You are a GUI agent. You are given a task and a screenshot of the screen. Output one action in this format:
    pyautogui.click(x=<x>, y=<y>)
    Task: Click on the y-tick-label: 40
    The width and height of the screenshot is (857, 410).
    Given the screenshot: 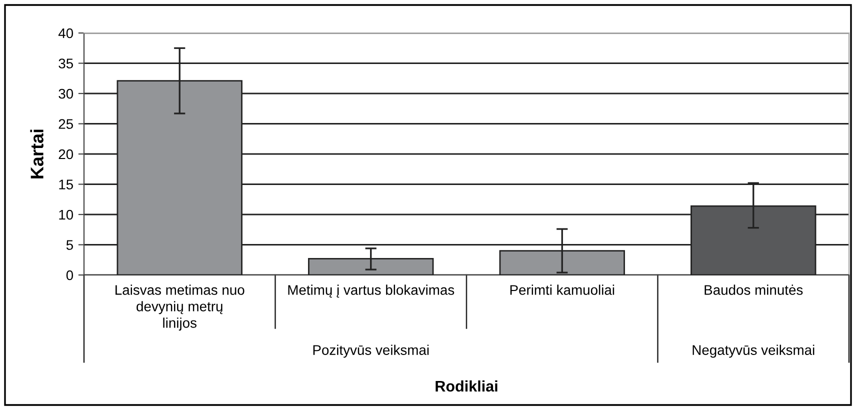 What is the action you would take?
    pyautogui.click(x=66, y=33)
    